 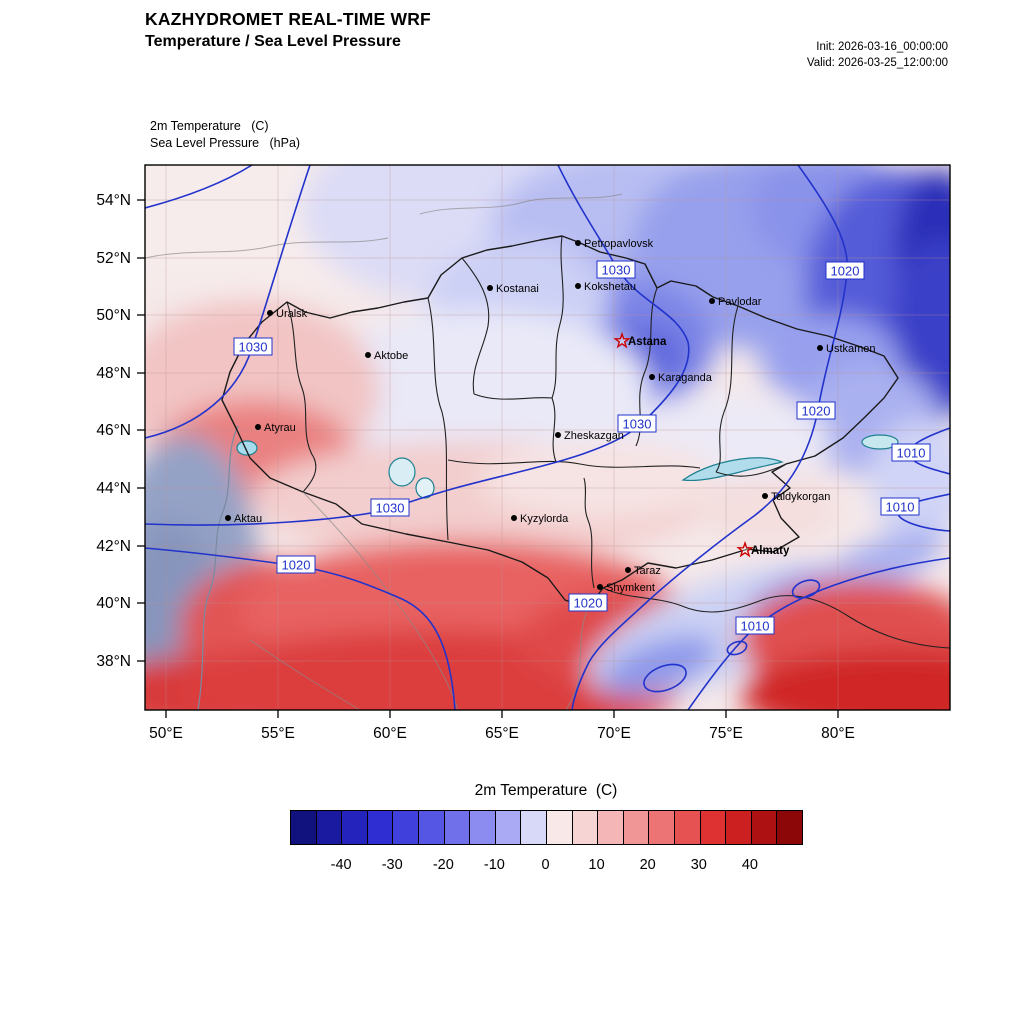 What do you see at coordinates (292, 314) in the screenshot?
I see `city-label: Uralsk` at bounding box center [292, 314].